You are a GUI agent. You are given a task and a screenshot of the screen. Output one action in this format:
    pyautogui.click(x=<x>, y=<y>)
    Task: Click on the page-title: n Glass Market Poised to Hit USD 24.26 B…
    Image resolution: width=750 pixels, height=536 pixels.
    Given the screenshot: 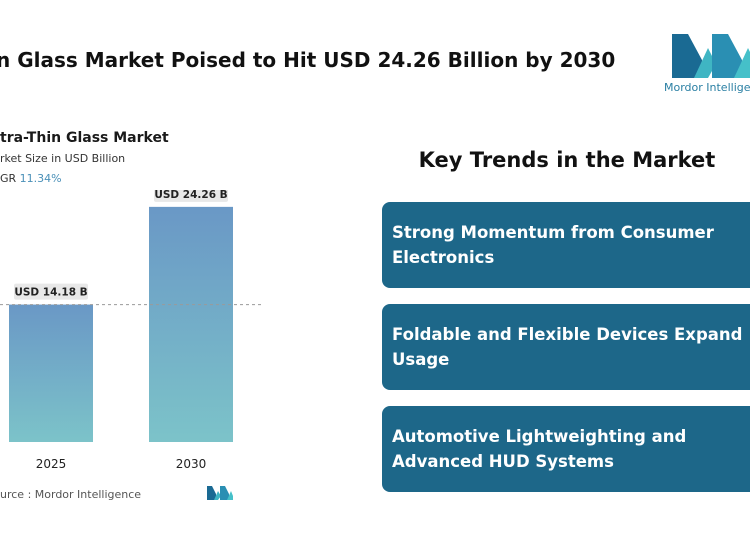 What is the action you would take?
    pyautogui.click(x=308, y=60)
    